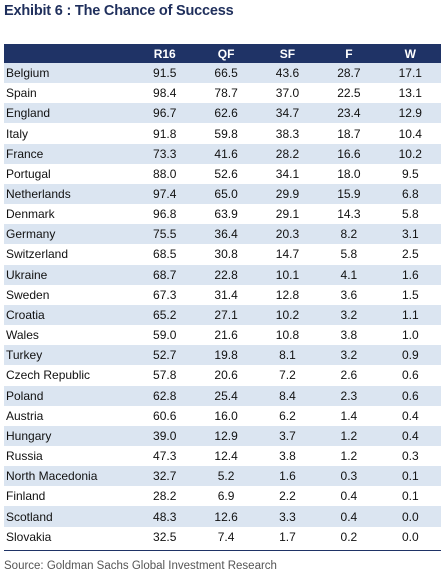 The width and height of the screenshot is (447, 577). I want to click on table-row: Croatia 65.2 27.1 10.2 3.2 1.1, so click(222, 315).